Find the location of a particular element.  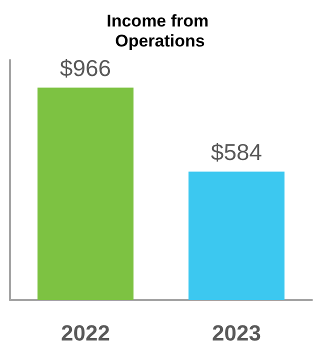

data-label: $966 is located at coordinates (86, 68).